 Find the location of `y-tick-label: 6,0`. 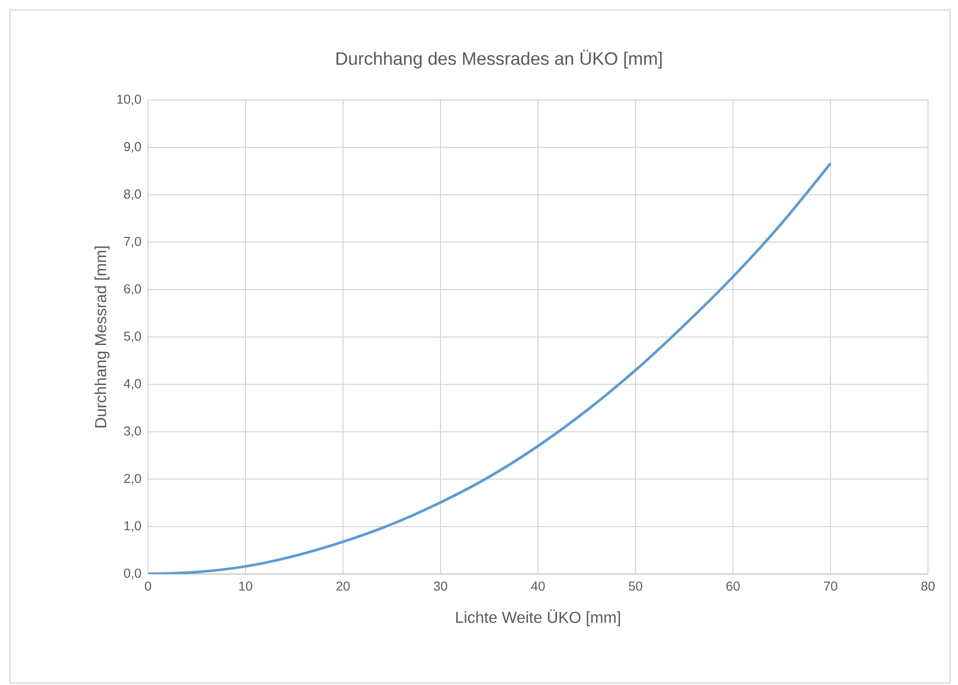

y-tick-label: 6,0 is located at coordinates (132, 289).